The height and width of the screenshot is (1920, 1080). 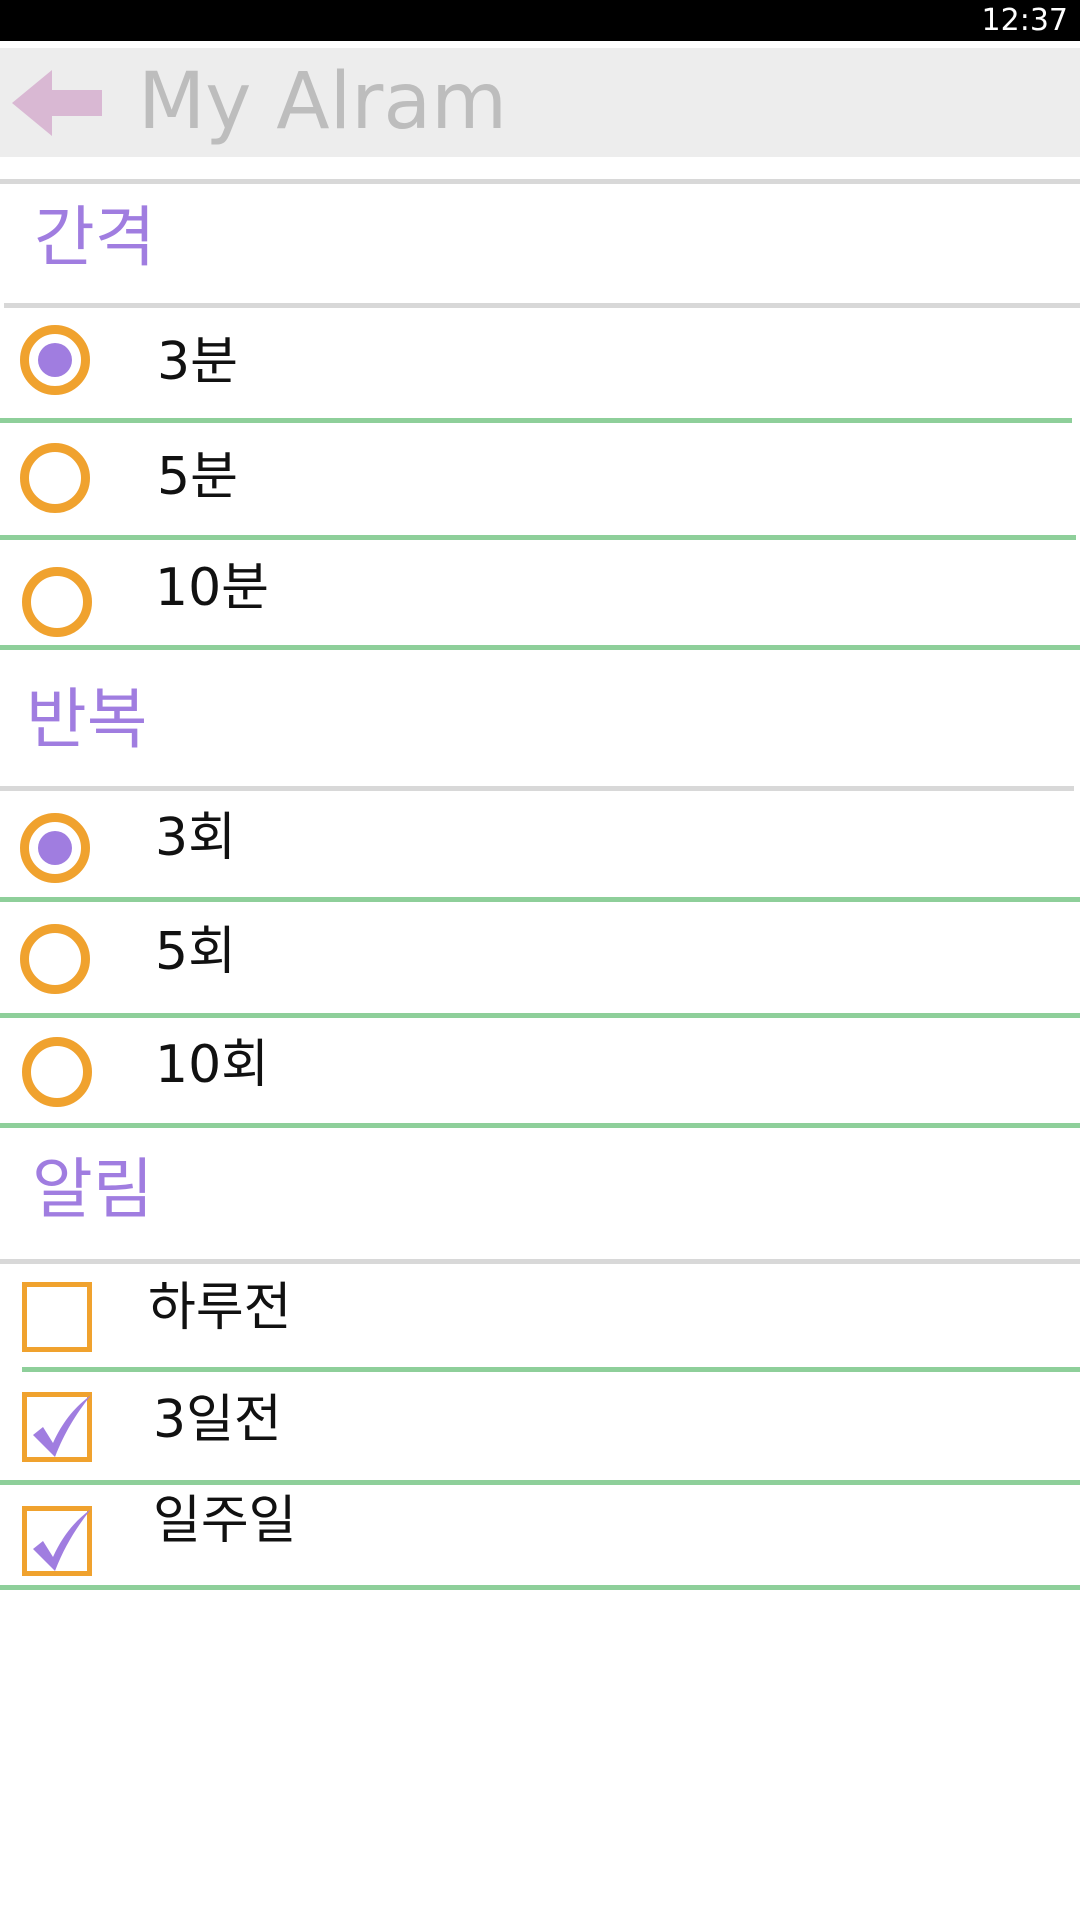 I want to click on option-label: 5회, so click(x=195, y=952).